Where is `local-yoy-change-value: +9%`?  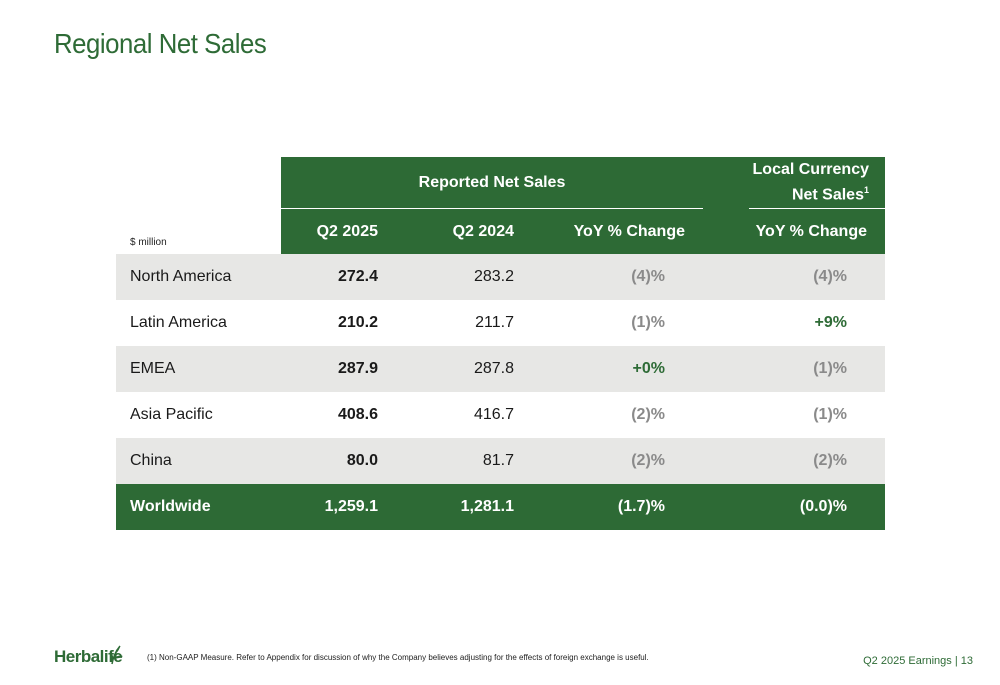
local-yoy-change-value: +9% is located at coordinates (830, 322).